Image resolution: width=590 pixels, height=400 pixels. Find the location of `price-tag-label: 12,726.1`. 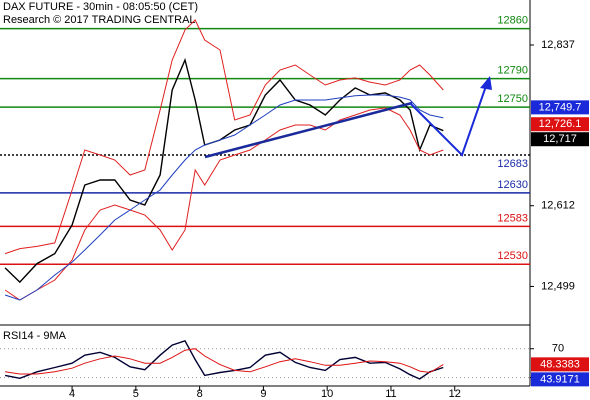

price-tag-label: 12,726.1 is located at coordinates (560, 124).